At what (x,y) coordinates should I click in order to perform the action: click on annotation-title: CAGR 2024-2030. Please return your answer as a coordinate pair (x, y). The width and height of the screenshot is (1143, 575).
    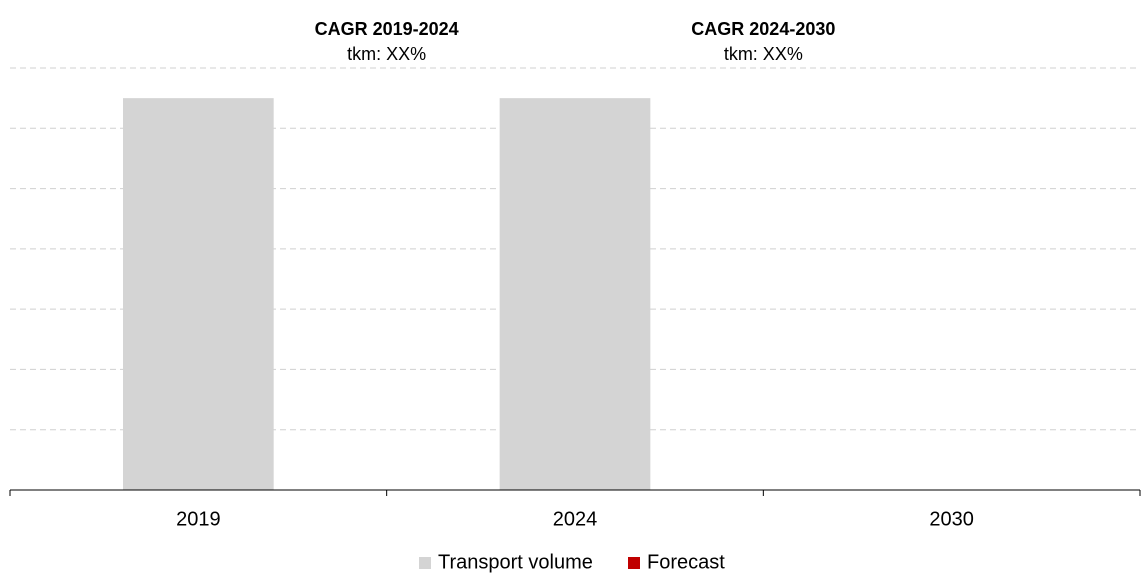
    Looking at the image, I should click on (763, 29).